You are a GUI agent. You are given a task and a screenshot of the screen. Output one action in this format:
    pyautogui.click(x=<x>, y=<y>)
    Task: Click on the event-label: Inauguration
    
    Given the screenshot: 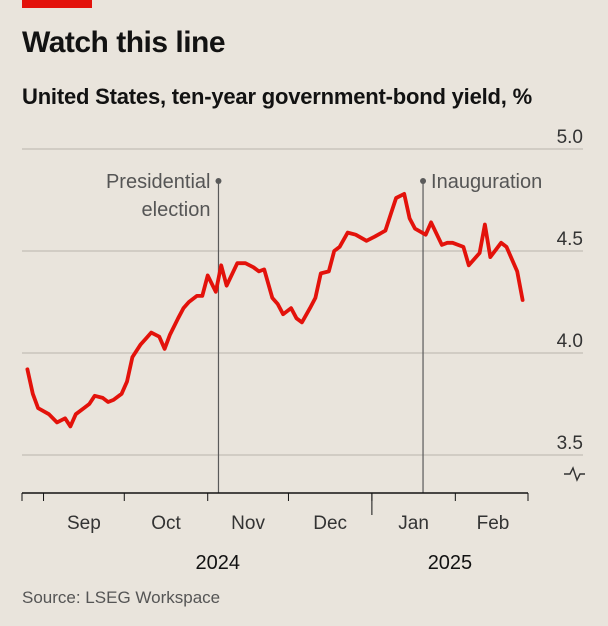 What is the action you would take?
    pyautogui.click(x=486, y=182)
    